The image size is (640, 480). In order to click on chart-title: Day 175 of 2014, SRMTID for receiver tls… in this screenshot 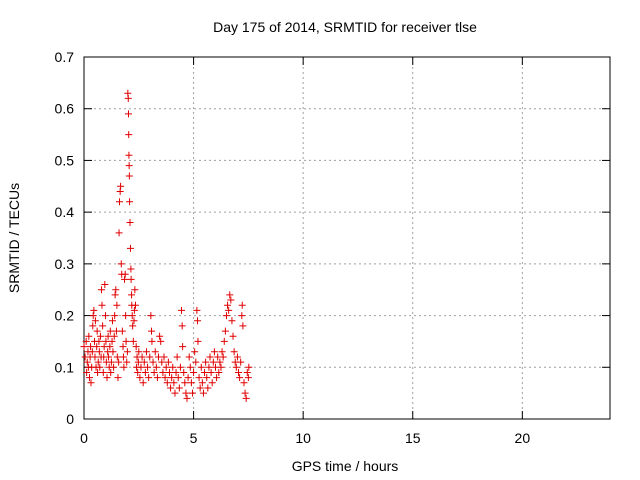, I will do `click(345, 27)`.